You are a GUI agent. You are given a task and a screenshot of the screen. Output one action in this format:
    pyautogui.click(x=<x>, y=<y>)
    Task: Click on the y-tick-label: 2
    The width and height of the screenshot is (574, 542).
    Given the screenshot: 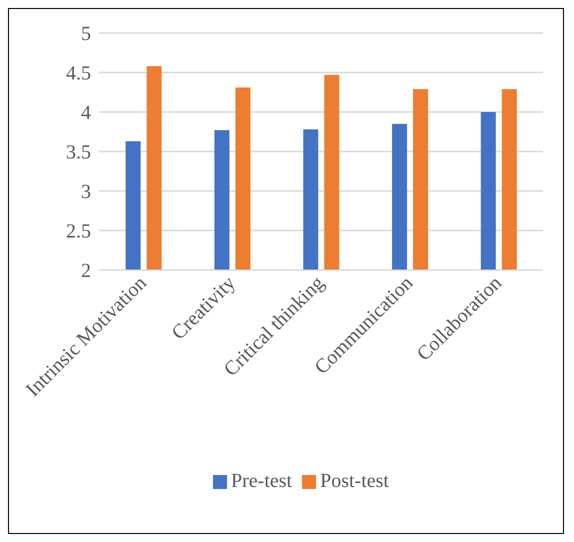 What is the action you would take?
    pyautogui.click(x=86, y=271)
    